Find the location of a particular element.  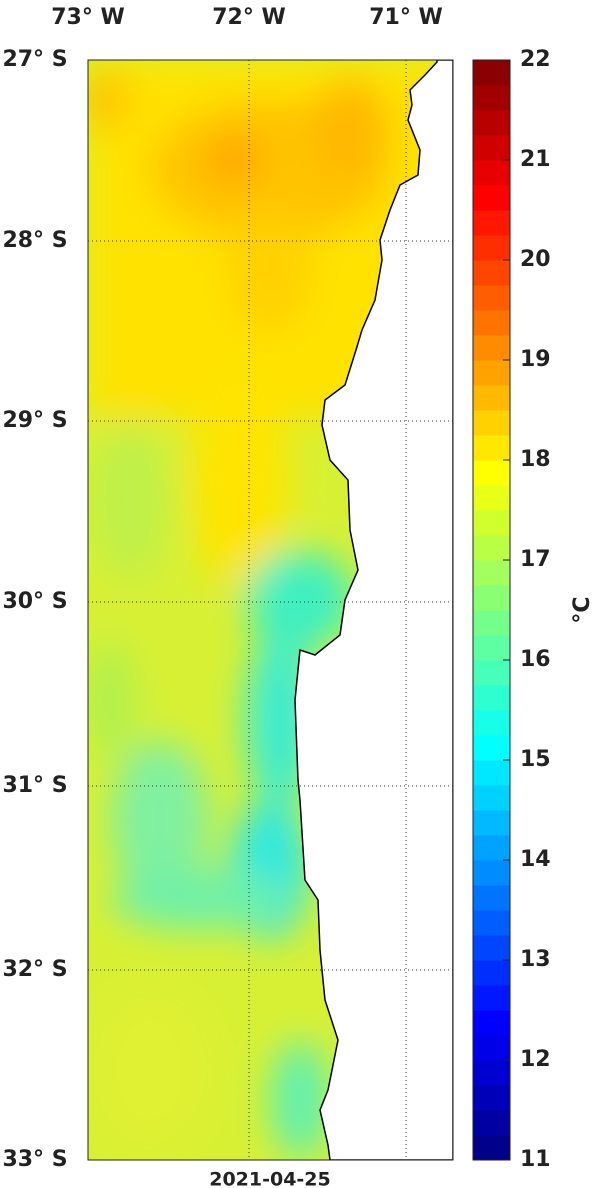

colorbar-tick-label: 11 is located at coordinates (535, 1159).